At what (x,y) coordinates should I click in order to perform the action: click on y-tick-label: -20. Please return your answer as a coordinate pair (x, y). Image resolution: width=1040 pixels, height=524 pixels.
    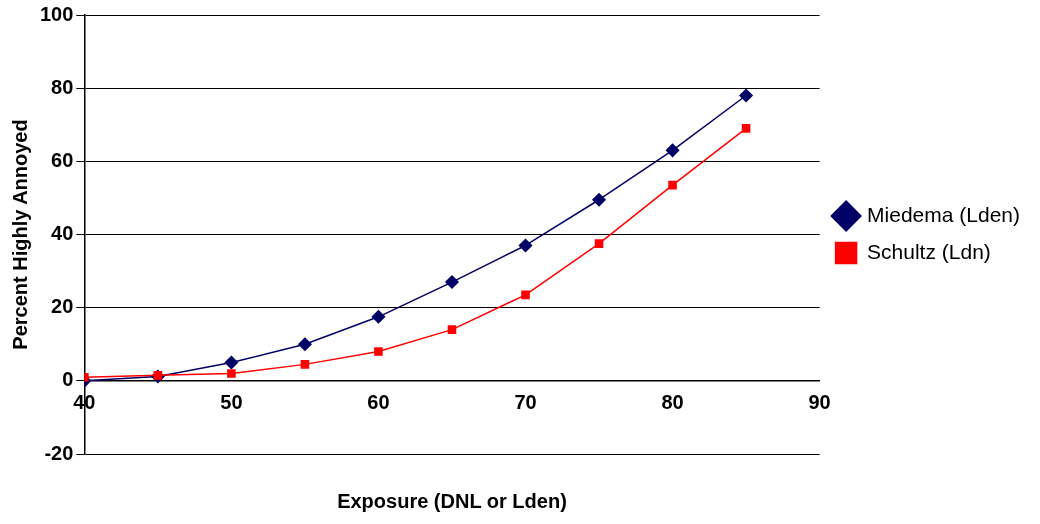
    Looking at the image, I should click on (59, 452).